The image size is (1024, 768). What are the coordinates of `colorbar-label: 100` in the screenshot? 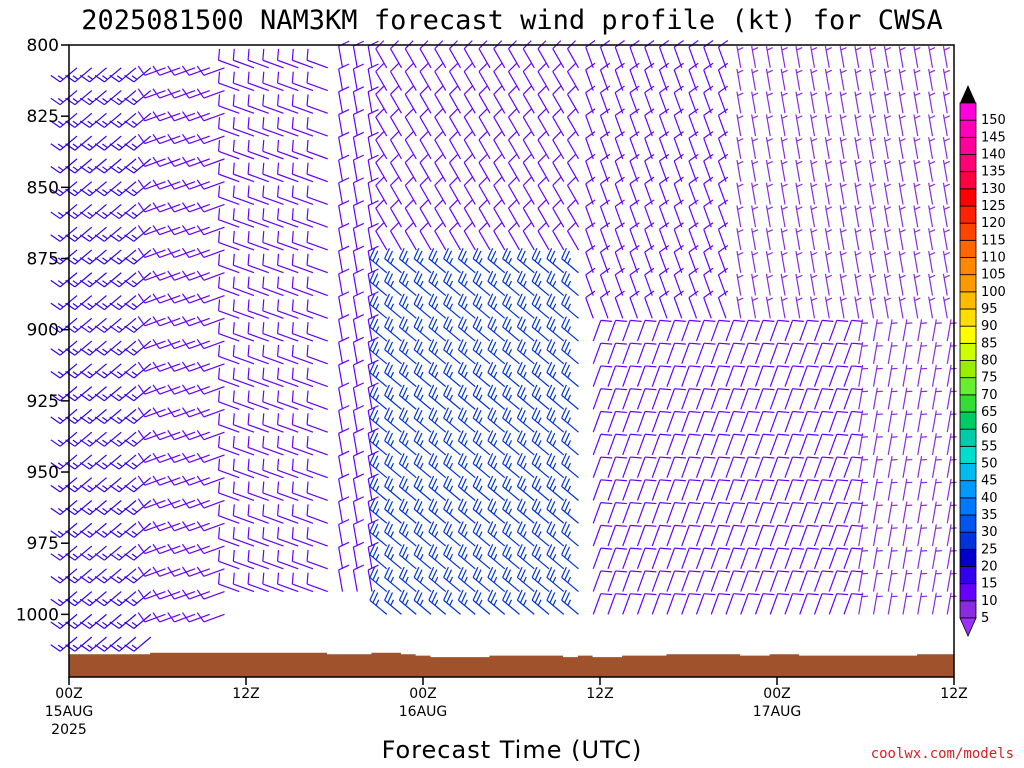 It's located at (993, 292).